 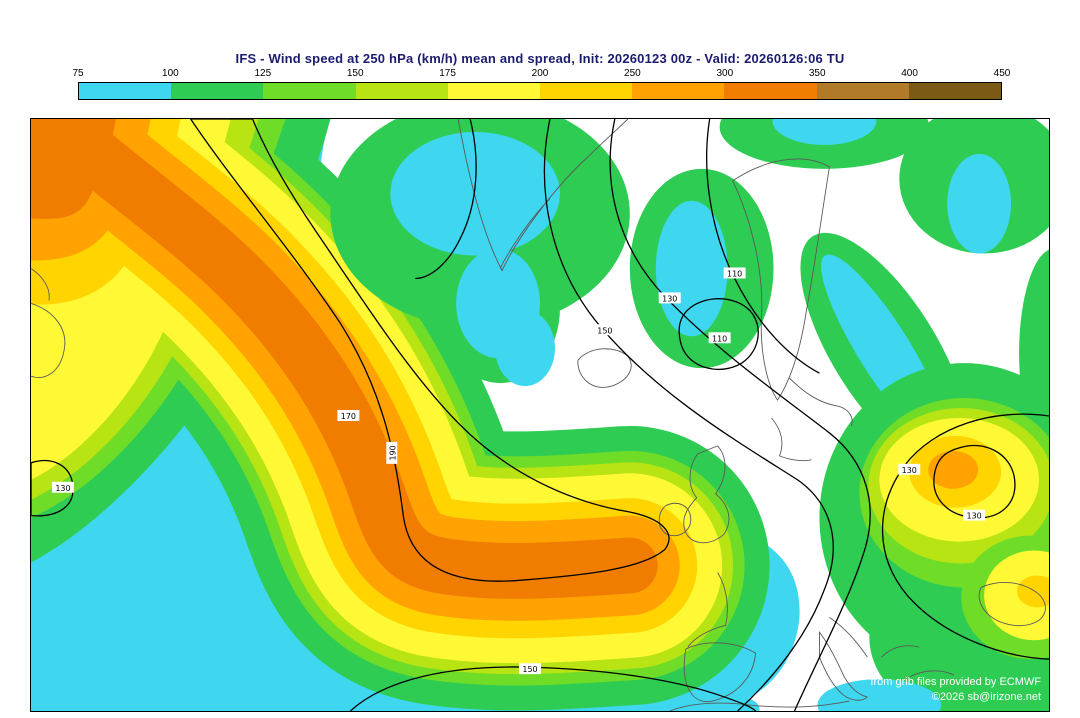 What do you see at coordinates (1012, 604) in the screenshot?
I see `coastline-black-sea` at bounding box center [1012, 604].